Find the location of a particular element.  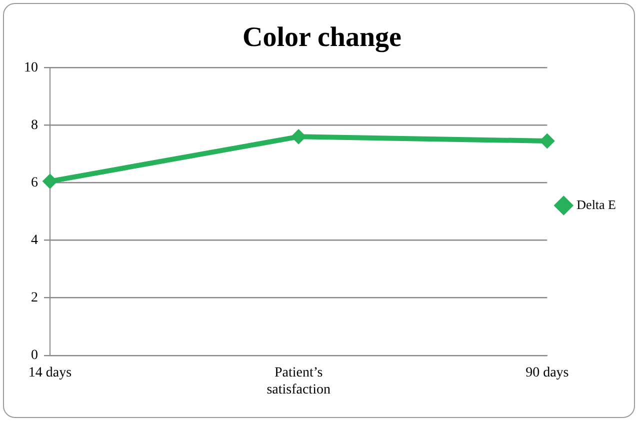

y-tick-label: 8 is located at coordinates (34, 125).